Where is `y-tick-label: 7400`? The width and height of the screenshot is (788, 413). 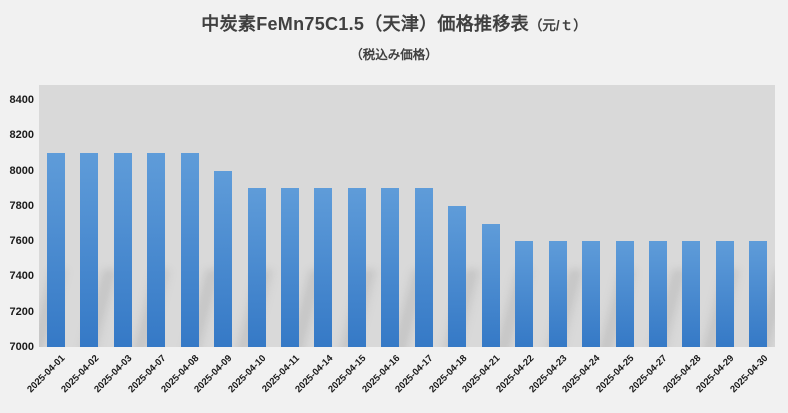 y-tick-label: 7400 is located at coordinates (21, 276).